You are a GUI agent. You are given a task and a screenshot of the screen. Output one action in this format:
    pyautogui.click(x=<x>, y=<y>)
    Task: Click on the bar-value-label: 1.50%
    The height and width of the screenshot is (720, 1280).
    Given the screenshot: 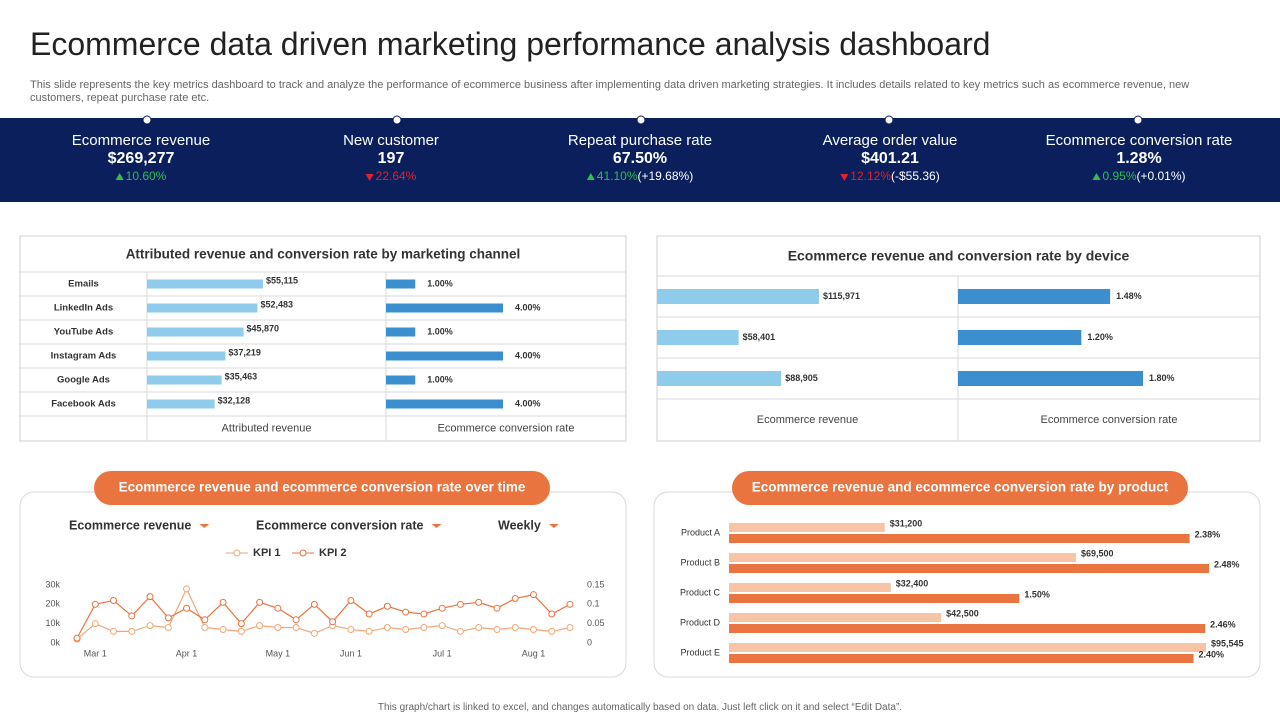 What is the action you would take?
    pyautogui.click(x=1037, y=594)
    